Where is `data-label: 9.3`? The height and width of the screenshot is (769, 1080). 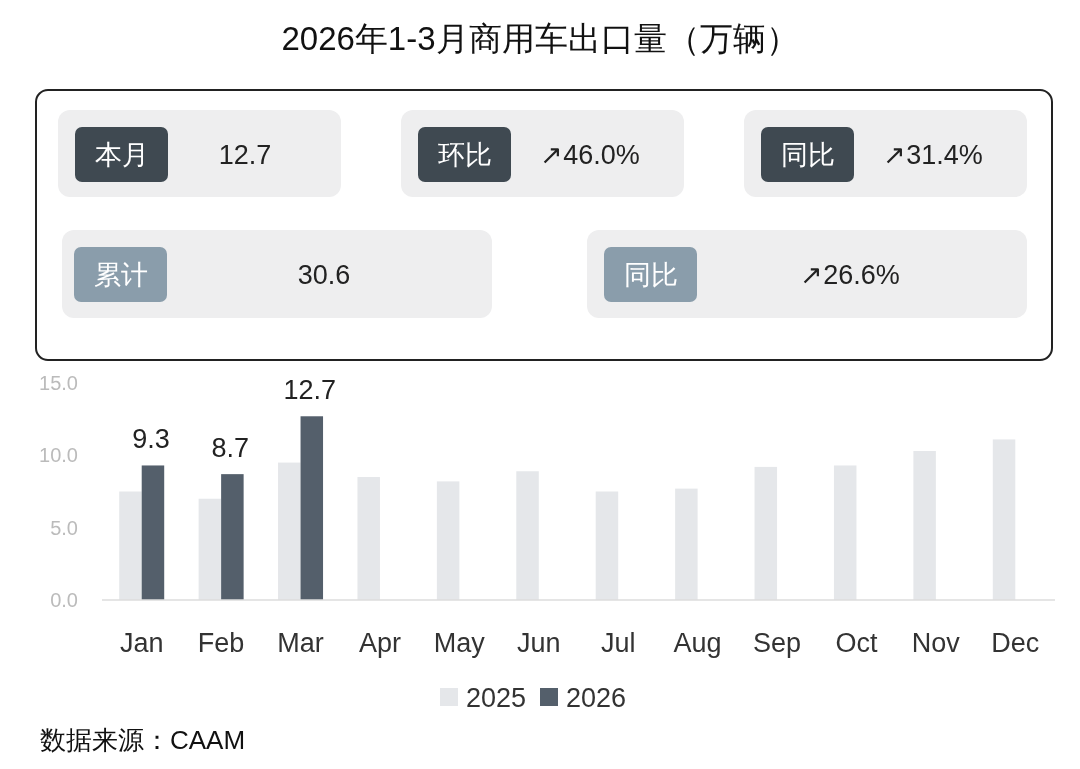 data-label: 9.3 is located at coordinates (151, 439).